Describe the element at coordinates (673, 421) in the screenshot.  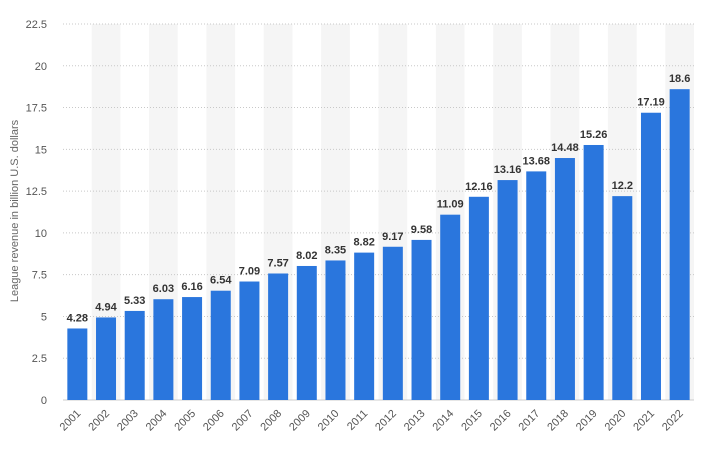
I see `x-tick-label: 2022` at that location.